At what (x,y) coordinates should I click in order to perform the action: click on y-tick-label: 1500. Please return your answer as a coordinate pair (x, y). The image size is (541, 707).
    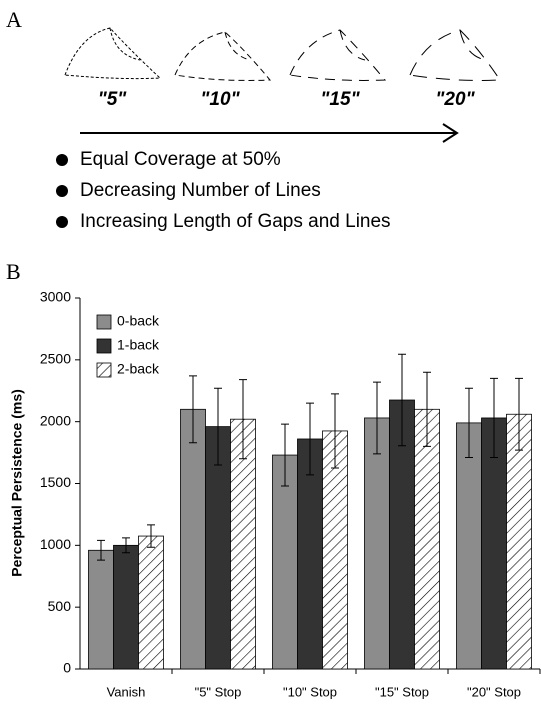
    Looking at the image, I should click on (55, 482).